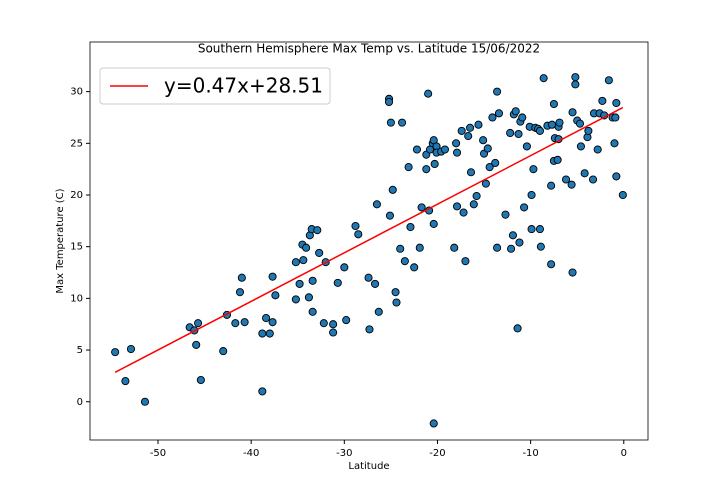  What do you see at coordinates (76, 247) in the screenshot?
I see `y-tick-label: 15` at bounding box center [76, 247].